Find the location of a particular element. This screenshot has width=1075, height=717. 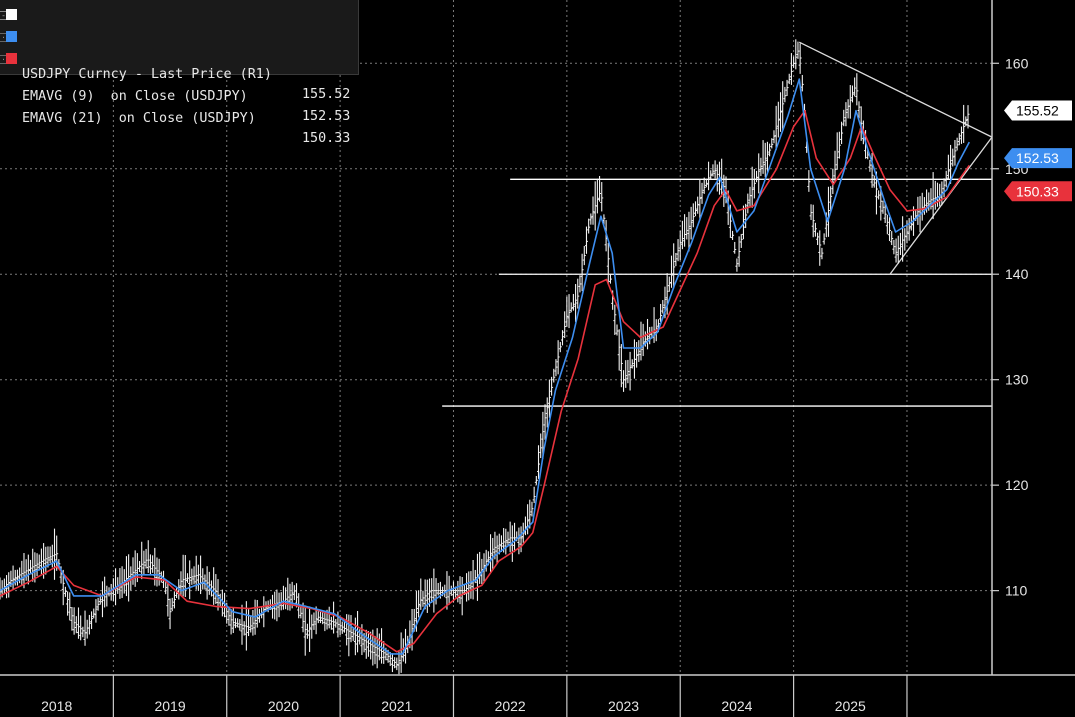

last-value-label: 150.33 is located at coordinates (1037, 191).